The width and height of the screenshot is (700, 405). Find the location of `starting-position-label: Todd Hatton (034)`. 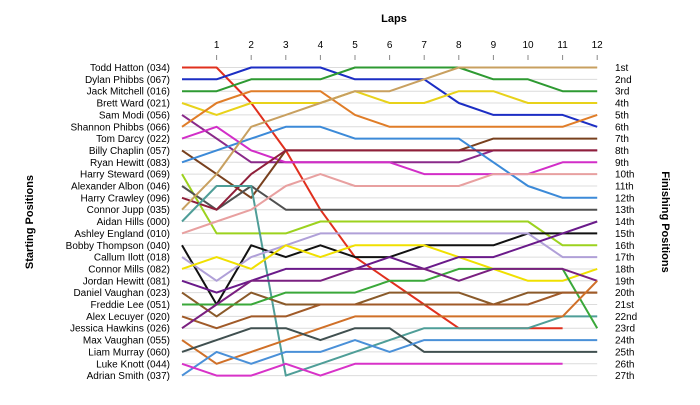

starting-position-label: Todd Hatton (034) is located at coordinates (130, 68).